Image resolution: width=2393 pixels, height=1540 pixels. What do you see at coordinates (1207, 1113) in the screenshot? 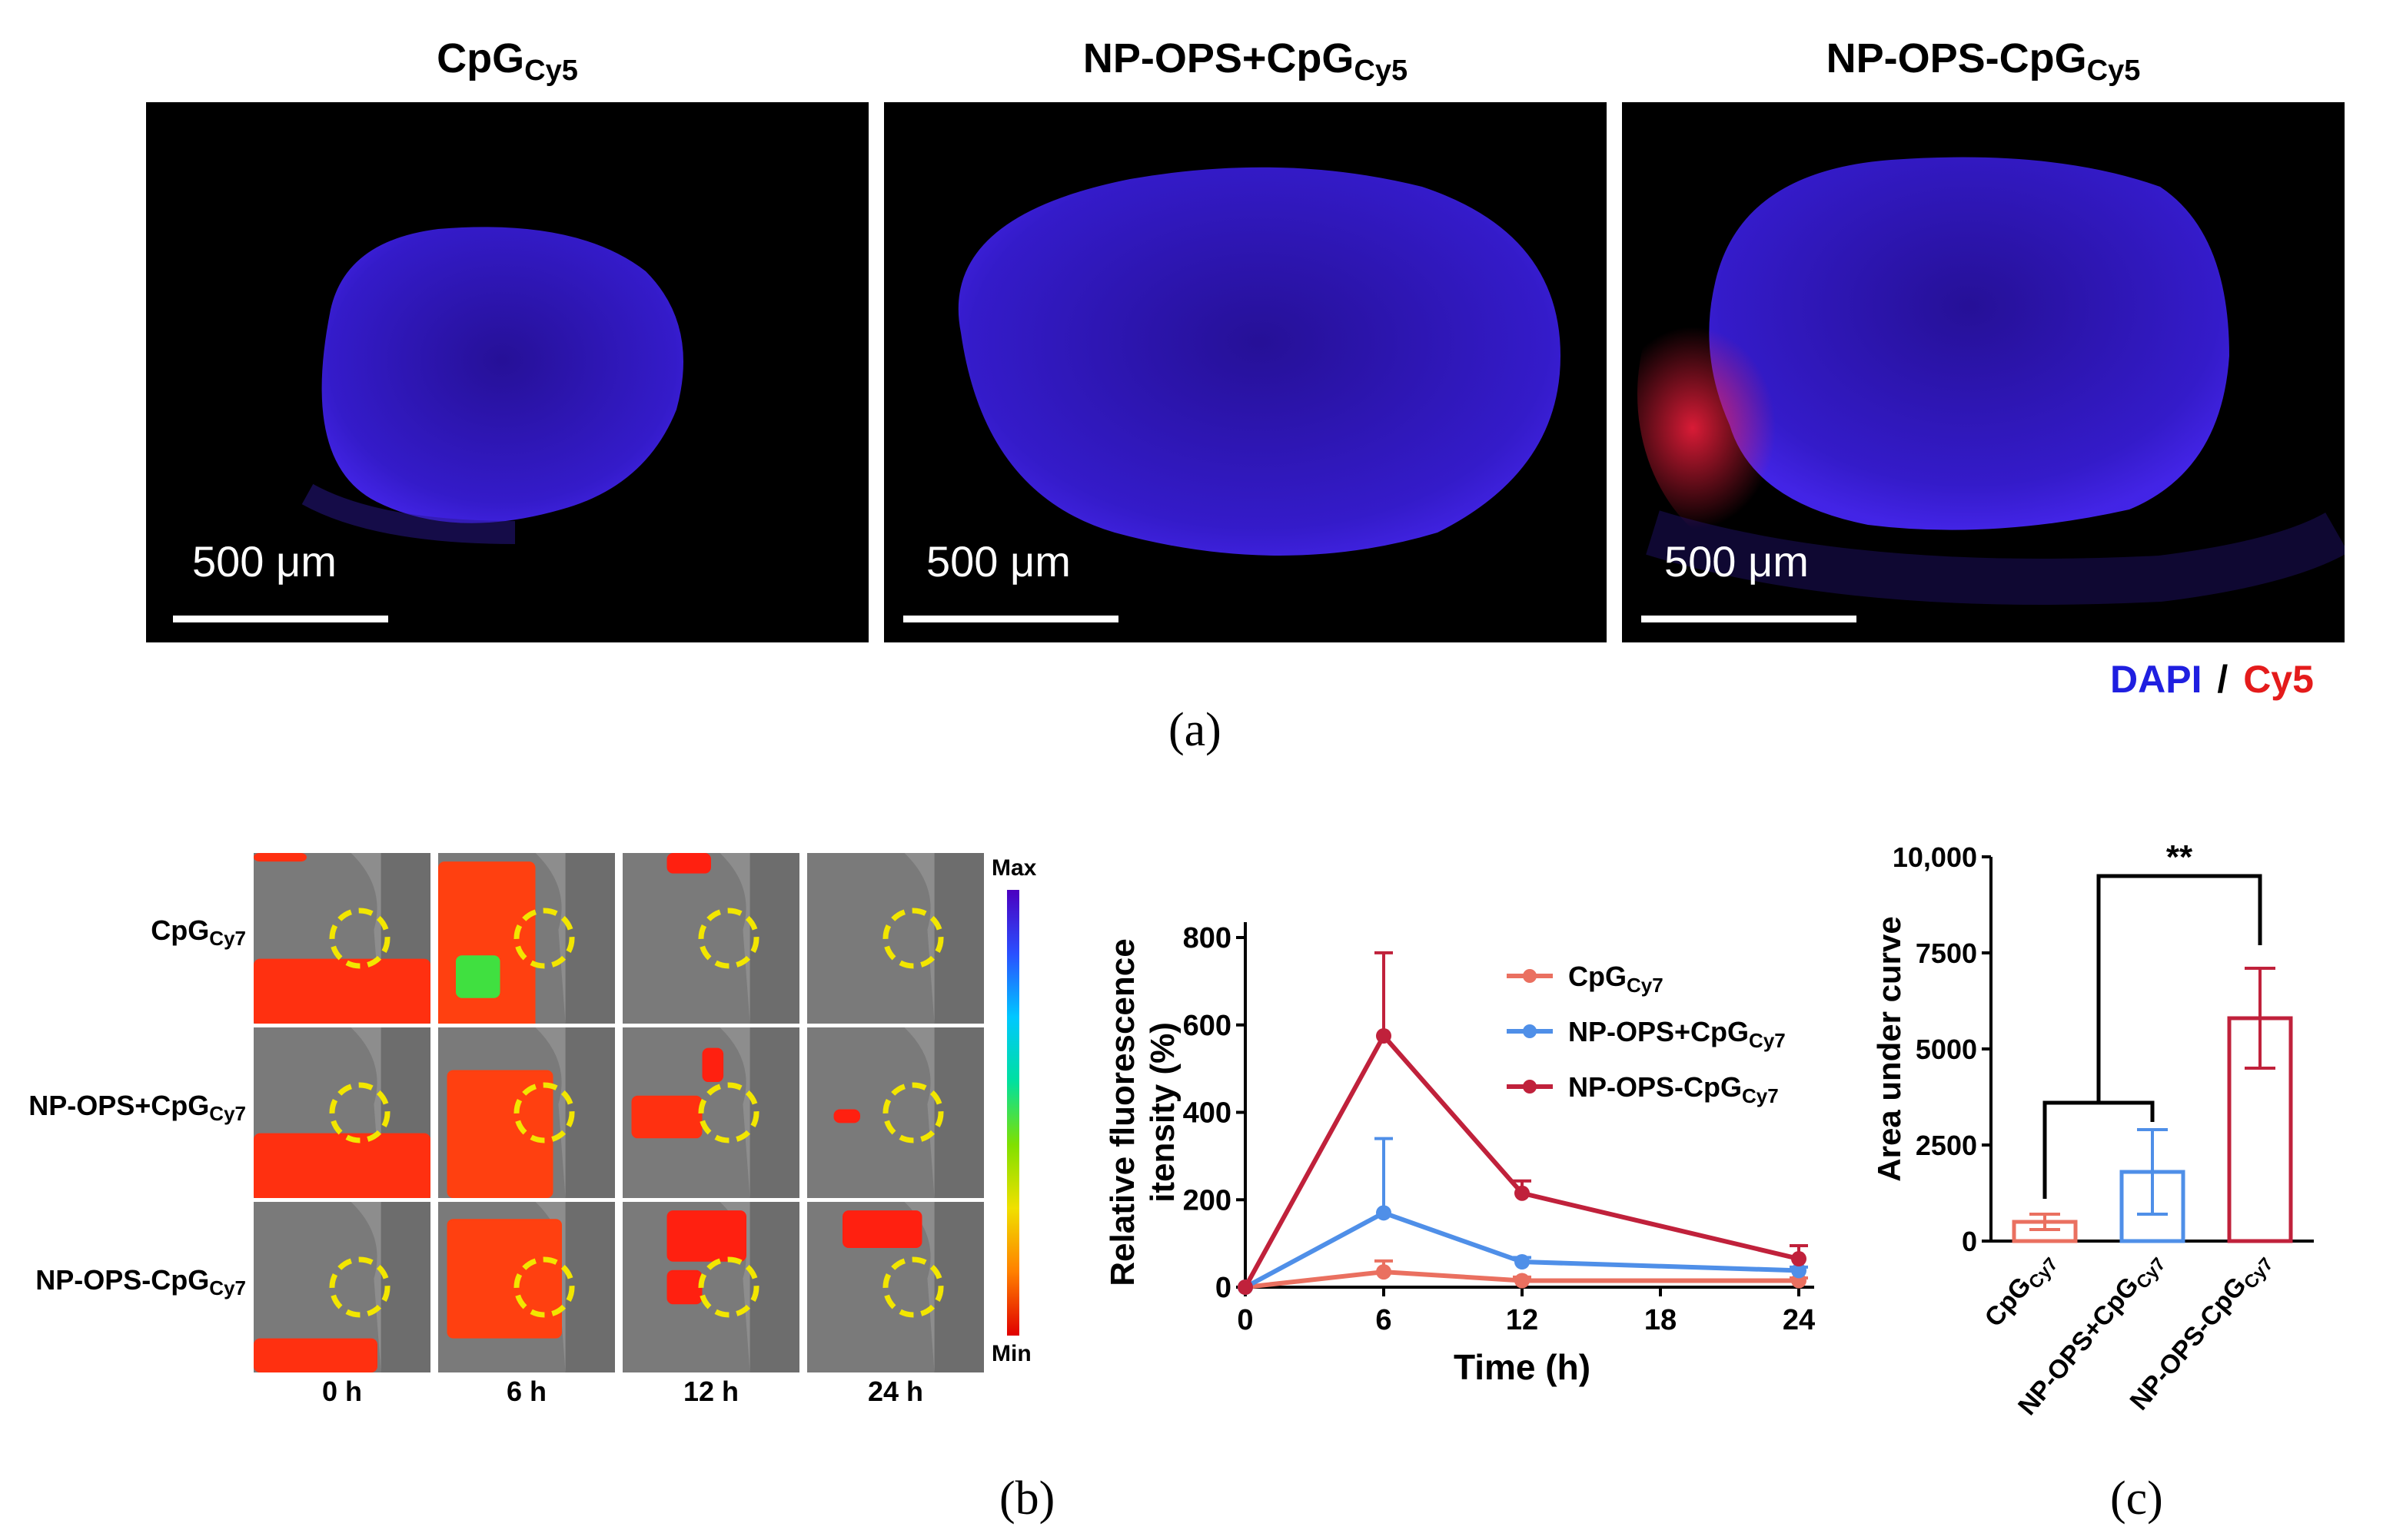
I see `y-tick-label: 400` at bounding box center [1207, 1113].